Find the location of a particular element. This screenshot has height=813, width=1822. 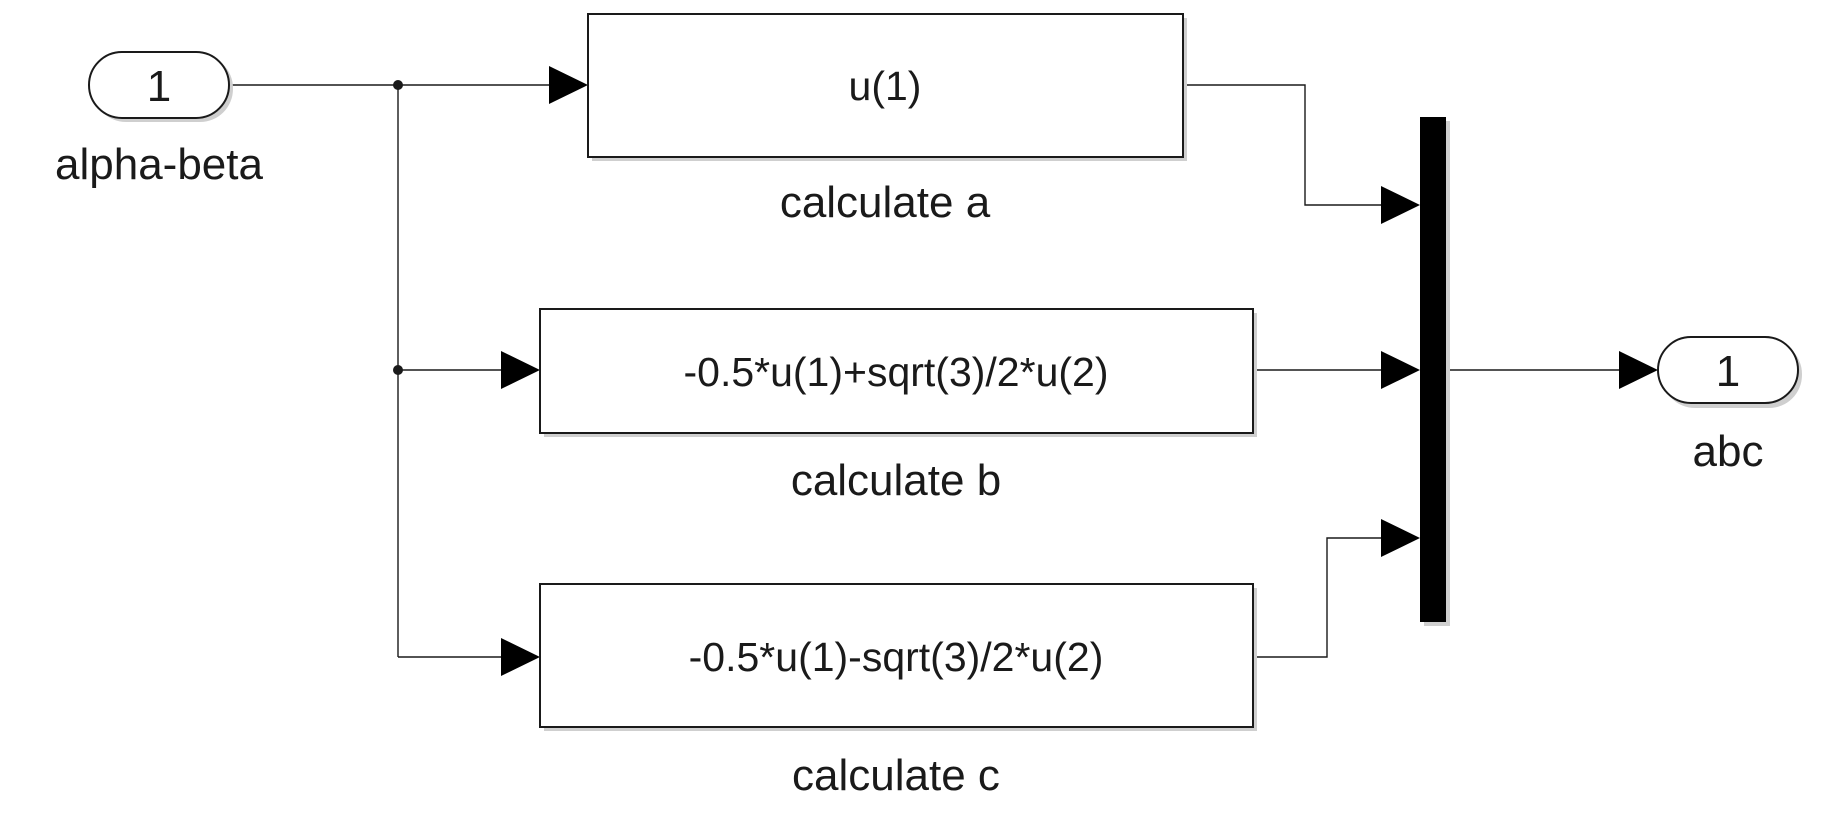

outport-number: 1 is located at coordinates (1728, 371).